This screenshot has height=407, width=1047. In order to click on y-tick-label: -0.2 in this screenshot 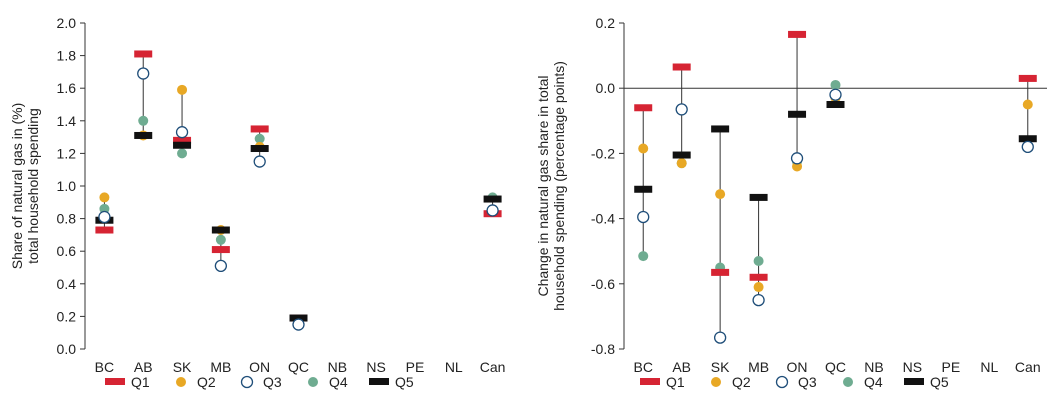, I will do `click(603, 153)`.